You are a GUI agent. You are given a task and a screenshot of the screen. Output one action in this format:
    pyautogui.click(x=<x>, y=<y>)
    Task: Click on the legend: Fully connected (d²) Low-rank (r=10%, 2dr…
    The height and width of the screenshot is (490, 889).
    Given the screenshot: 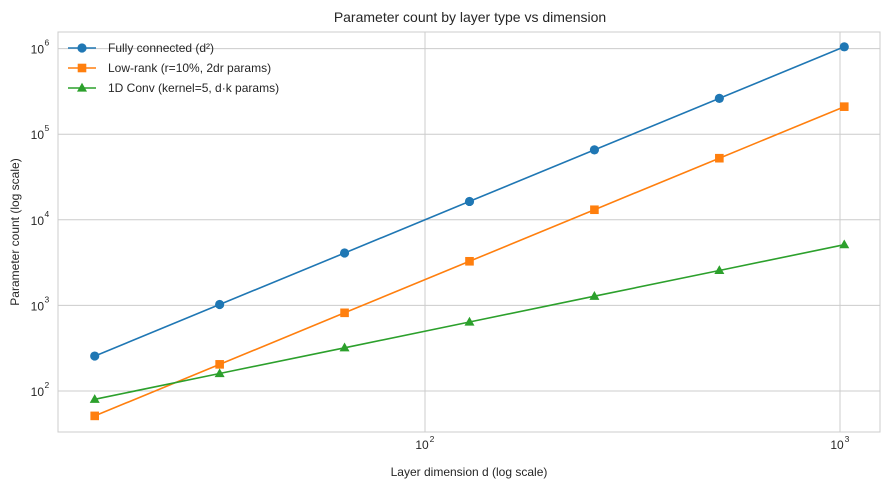 What is the action you would take?
    pyautogui.click(x=173, y=68)
    